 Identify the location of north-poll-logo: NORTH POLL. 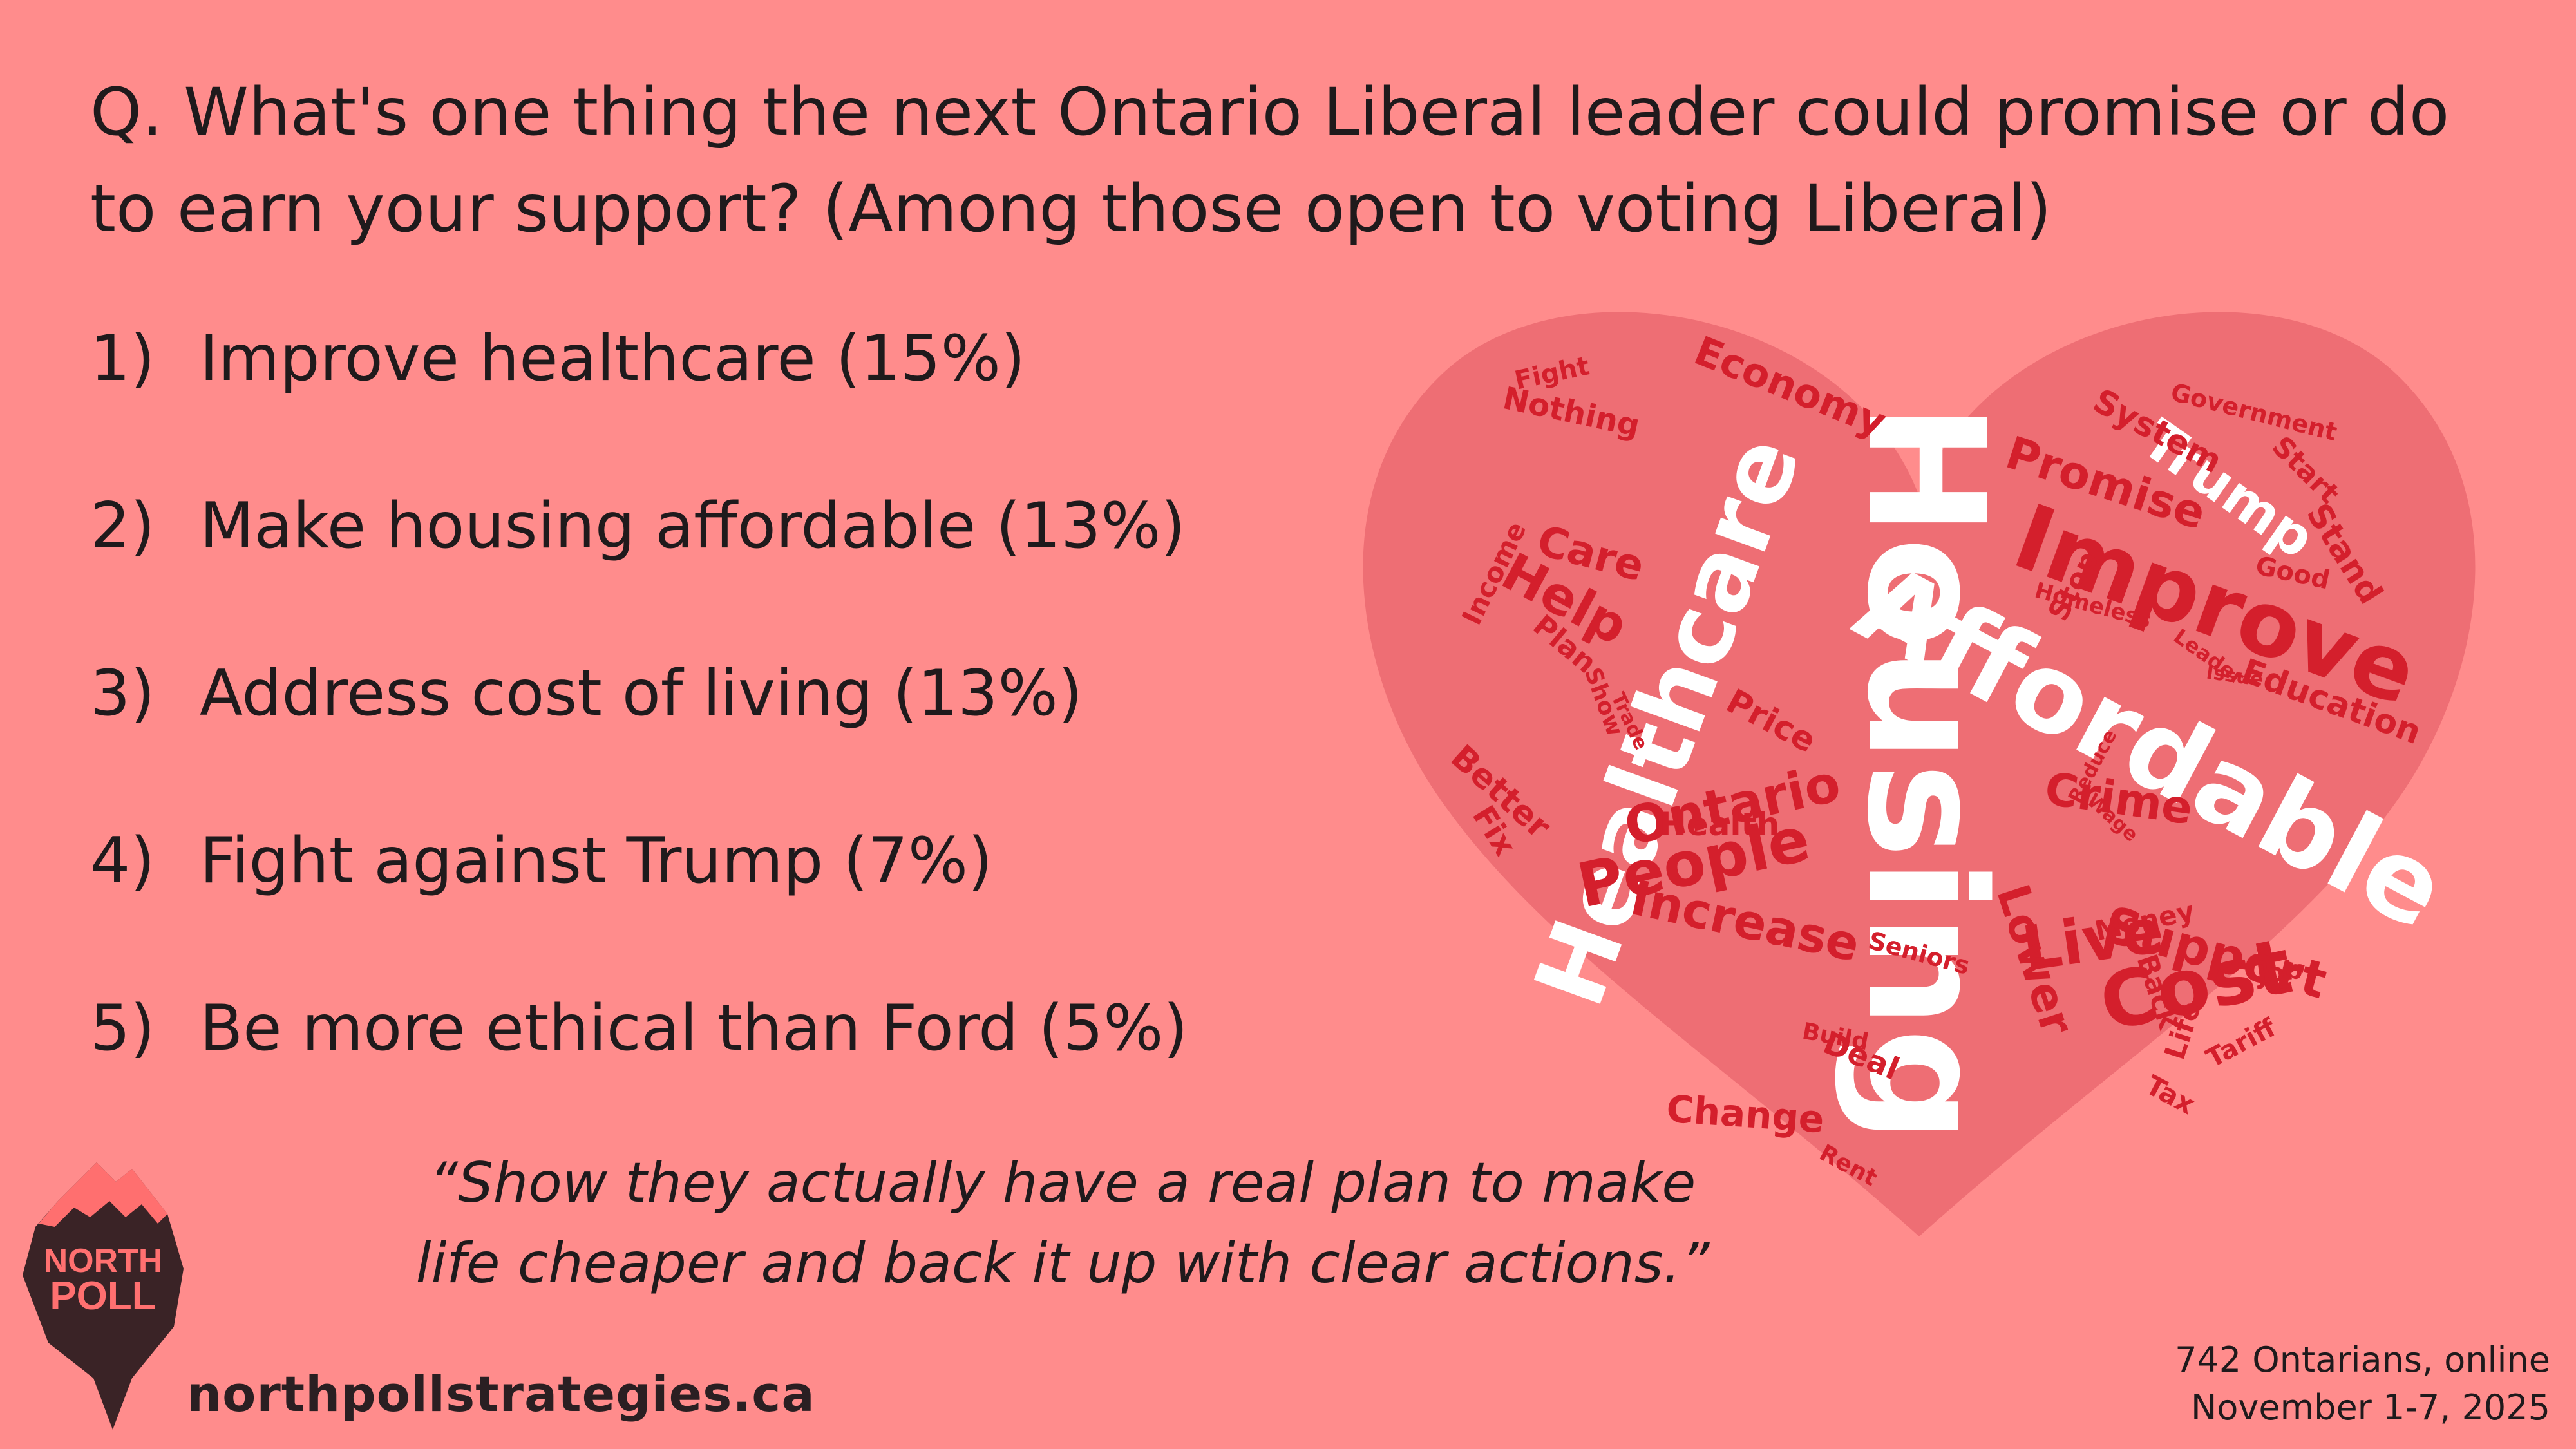
(104, 1296).